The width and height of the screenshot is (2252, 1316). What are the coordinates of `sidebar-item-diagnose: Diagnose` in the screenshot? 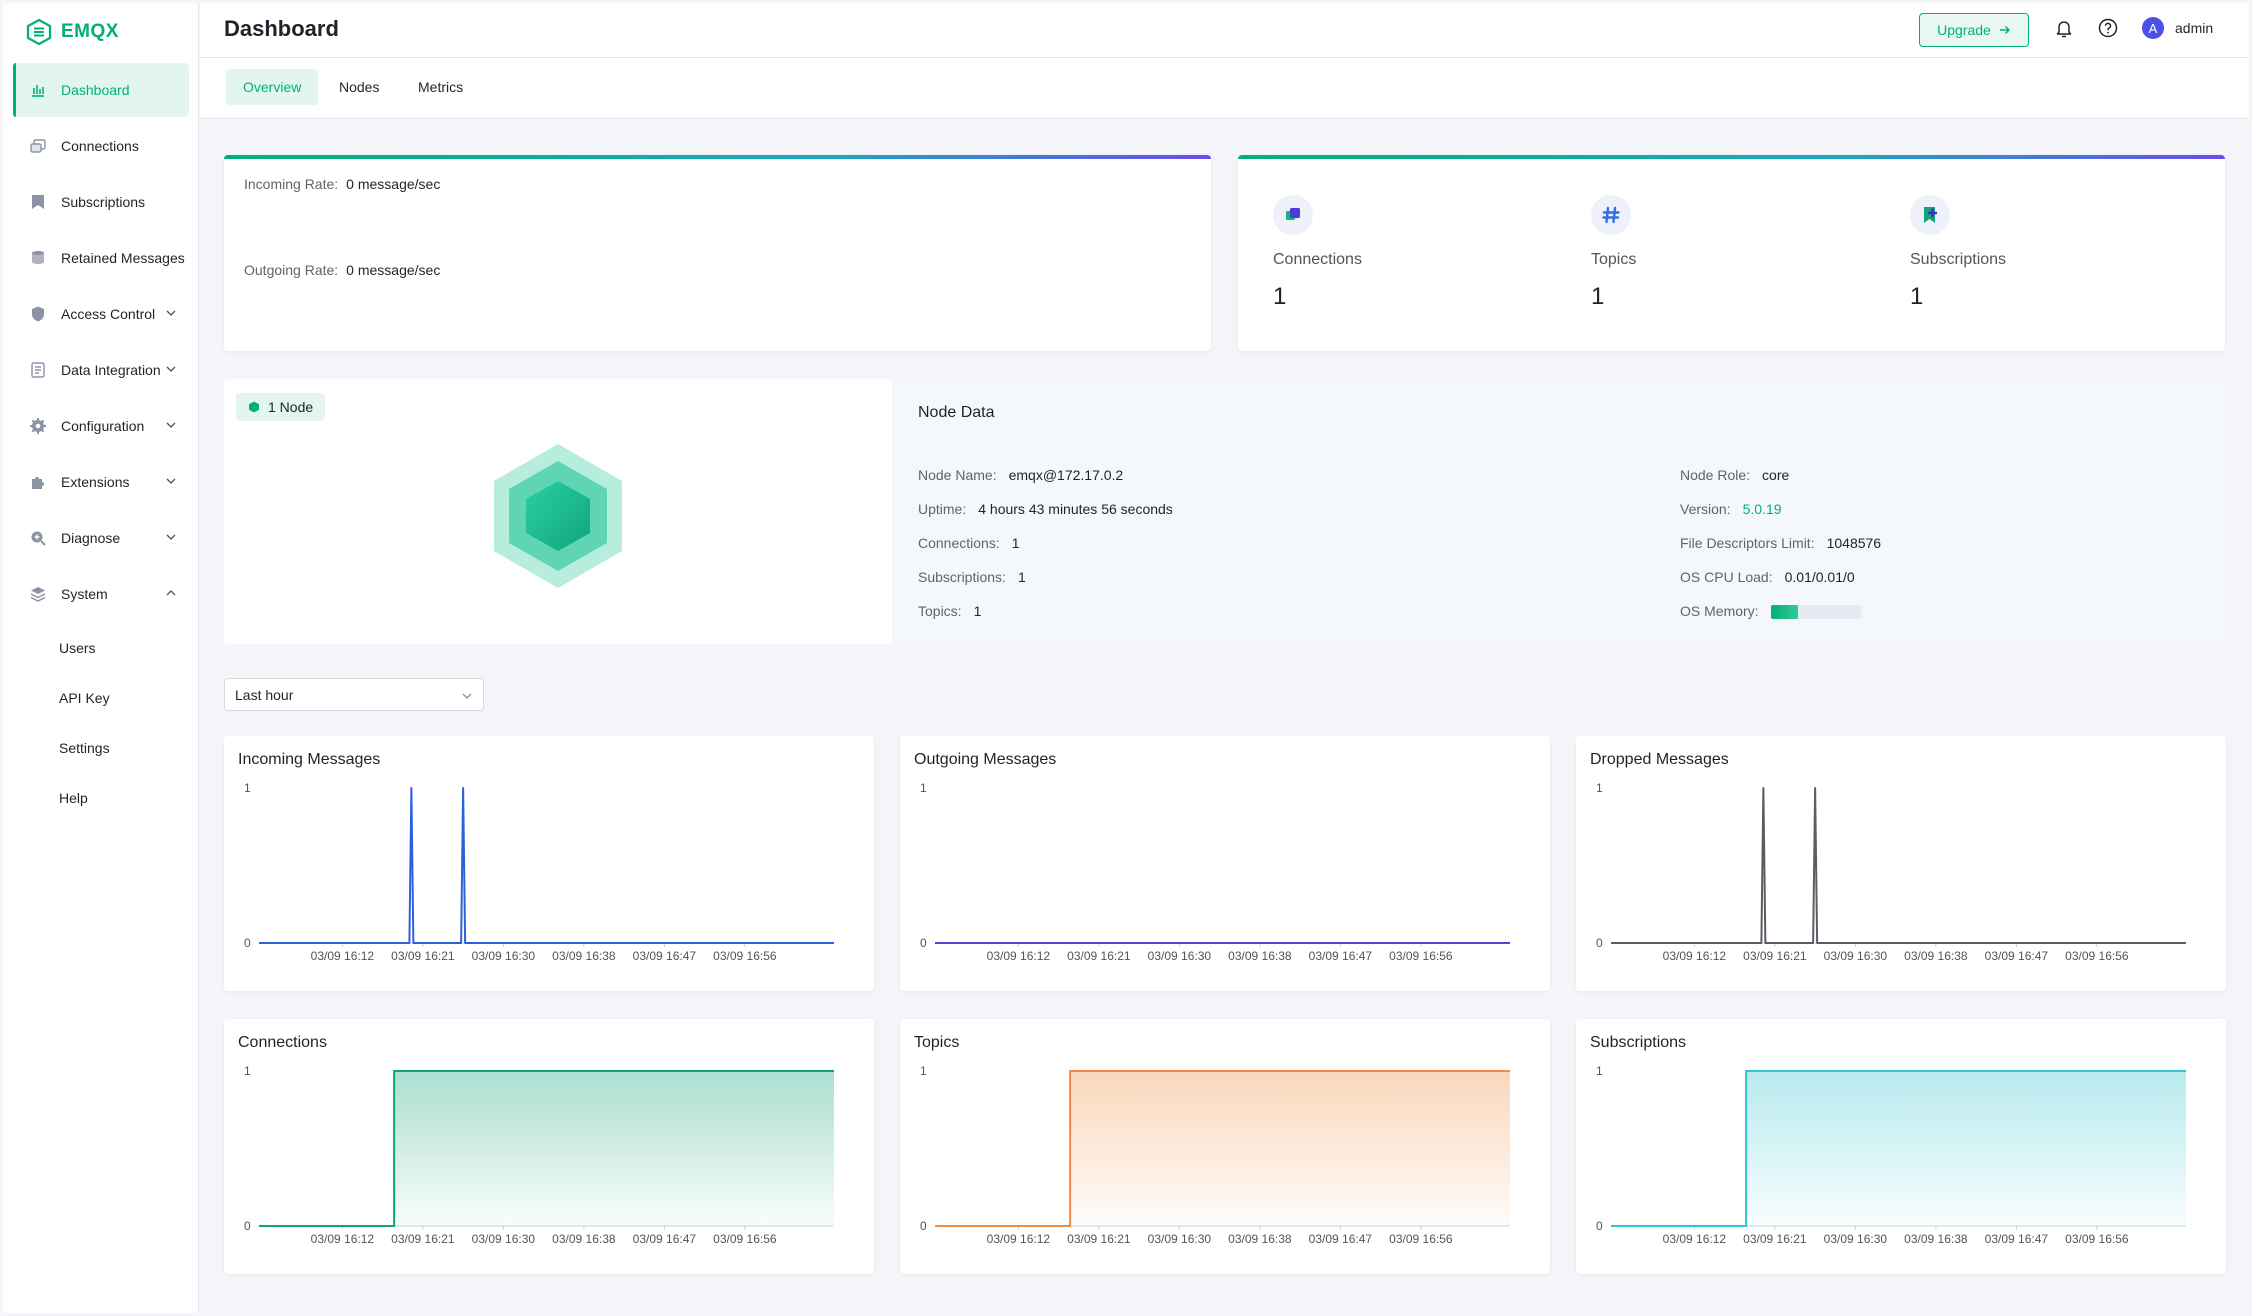 It's located at (101, 538).